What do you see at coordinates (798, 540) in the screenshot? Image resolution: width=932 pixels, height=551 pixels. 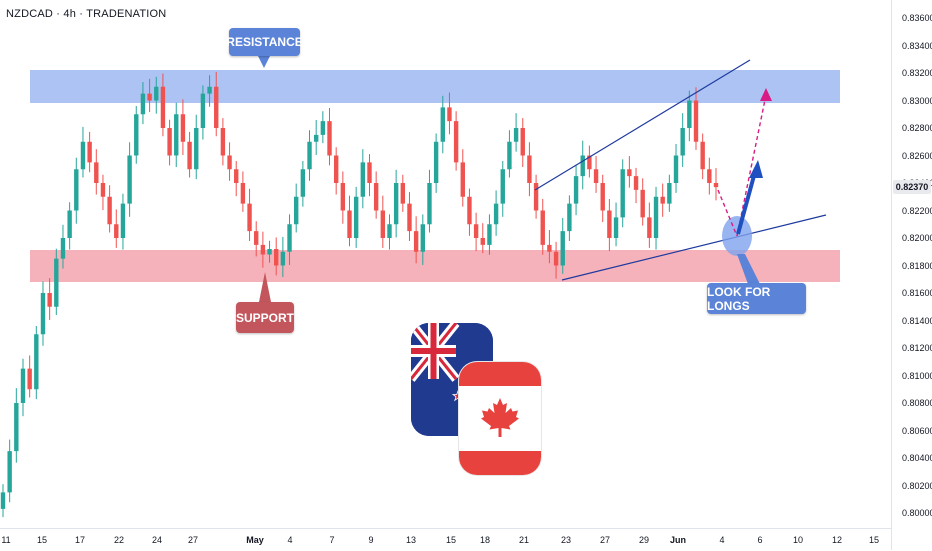 I see `time-axis-label: 10` at bounding box center [798, 540].